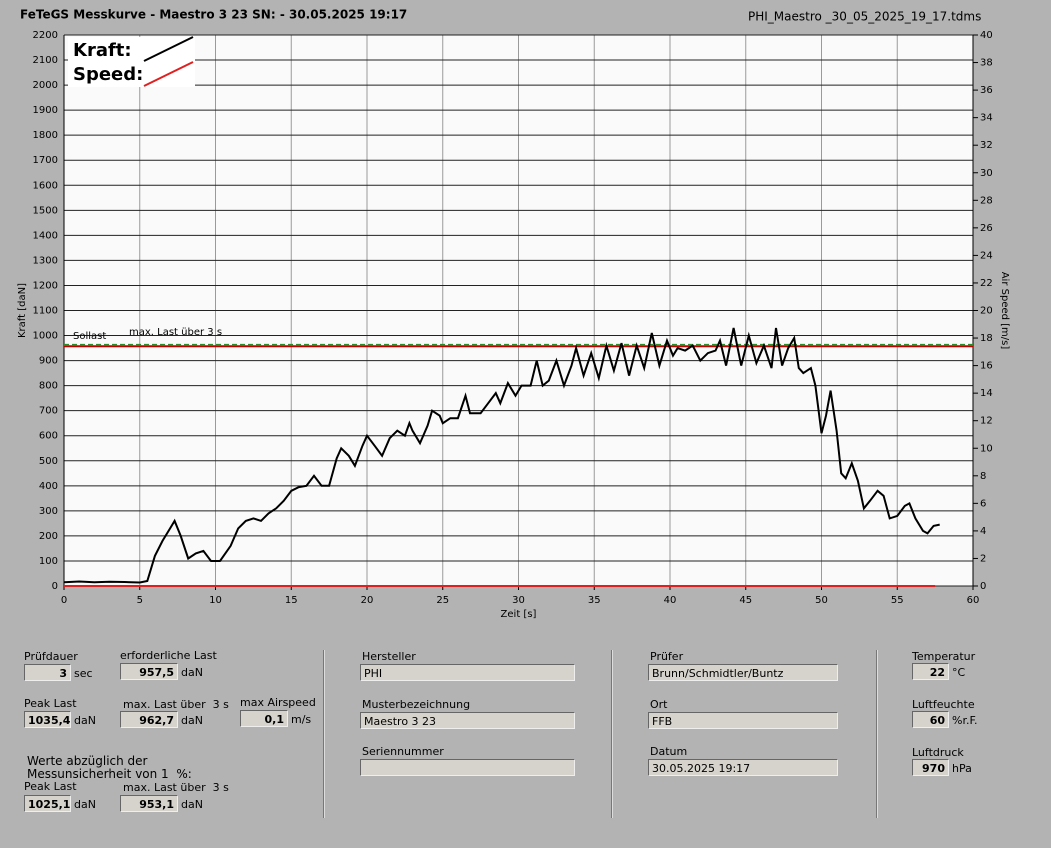 The image size is (1051, 848). I want to click on y-tick-label: 300, so click(48, 511).